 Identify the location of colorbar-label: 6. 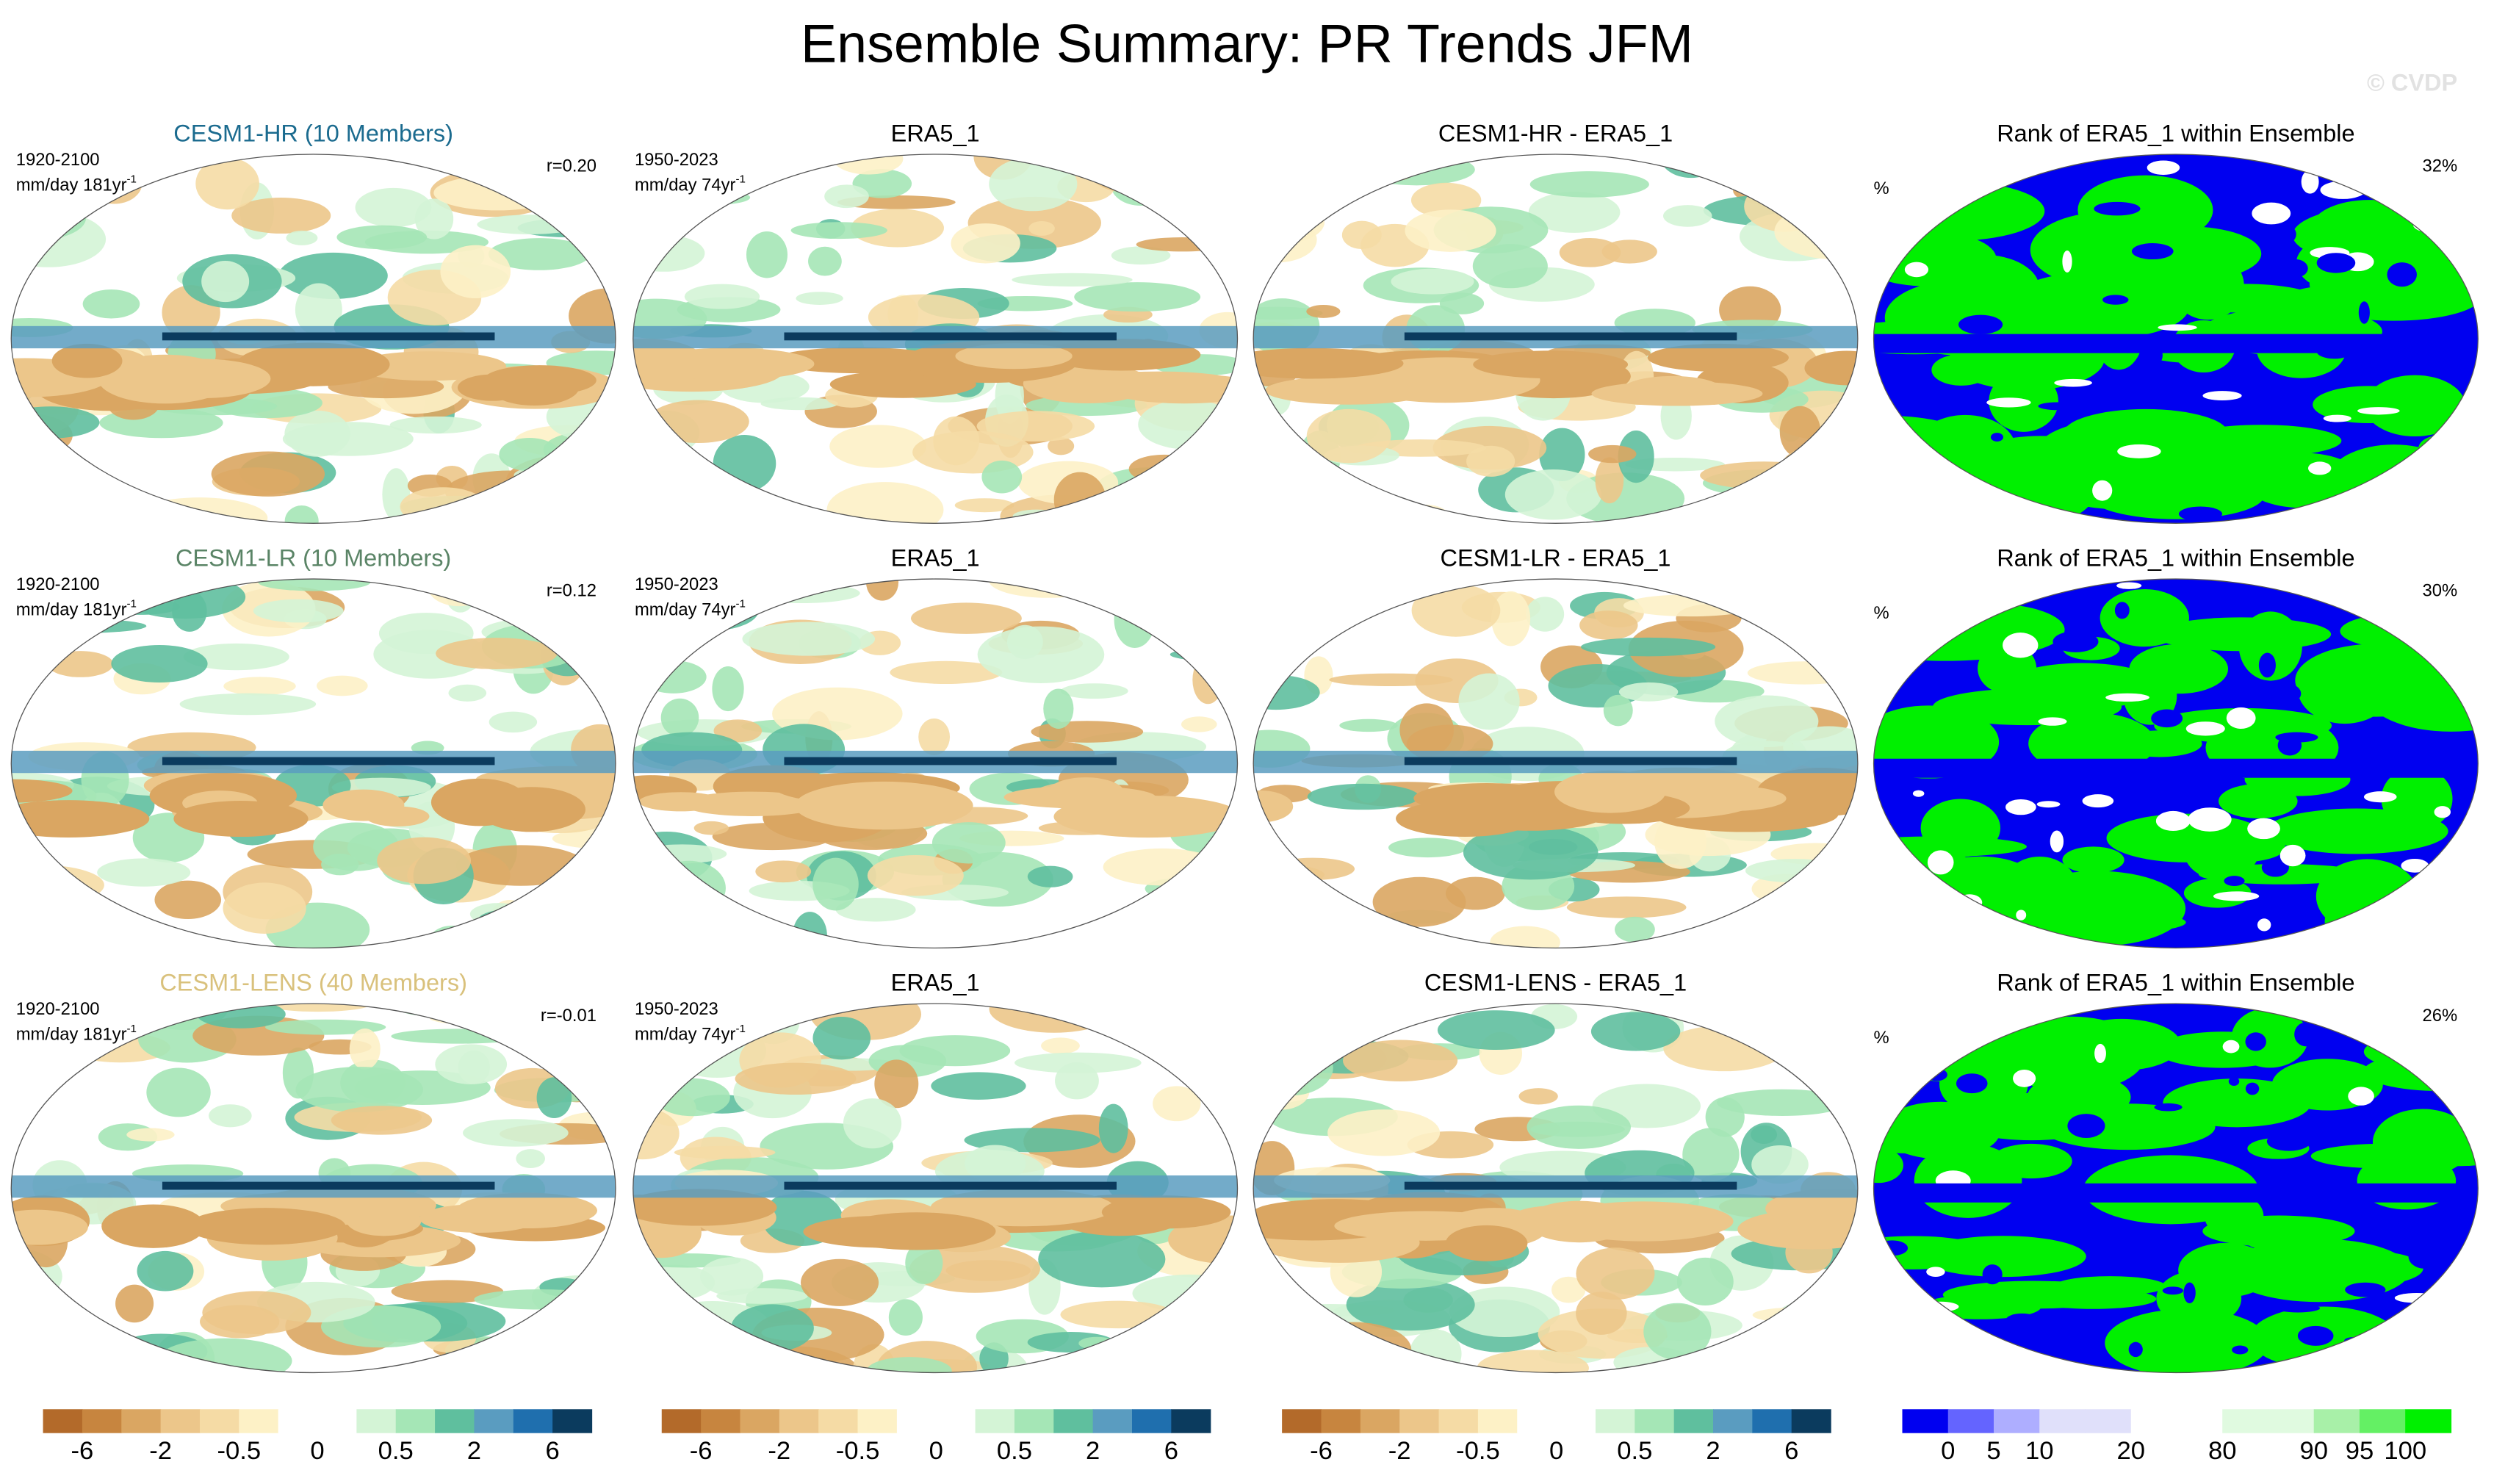
(1171, 1451).